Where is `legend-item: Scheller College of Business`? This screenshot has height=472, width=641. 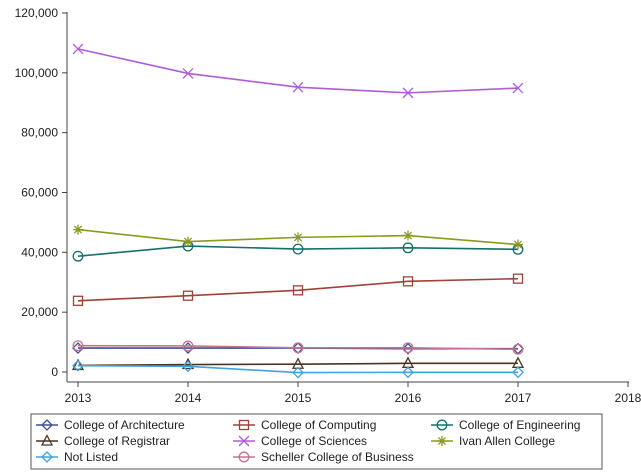
legend-item: Scheller College of Business is located at coordinates (323, 457).